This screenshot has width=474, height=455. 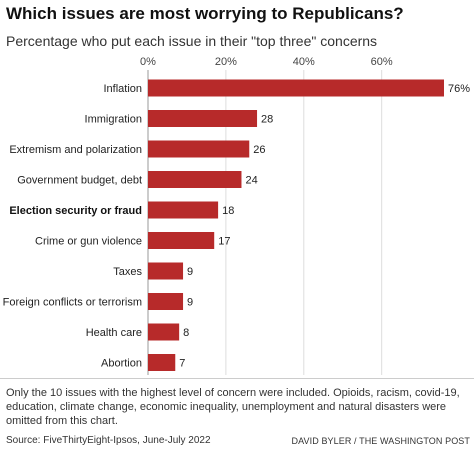 What do you see at coordinates (228, 211) in the screenshot?
I see `value-label: 18` at bounding box center [228, 211].